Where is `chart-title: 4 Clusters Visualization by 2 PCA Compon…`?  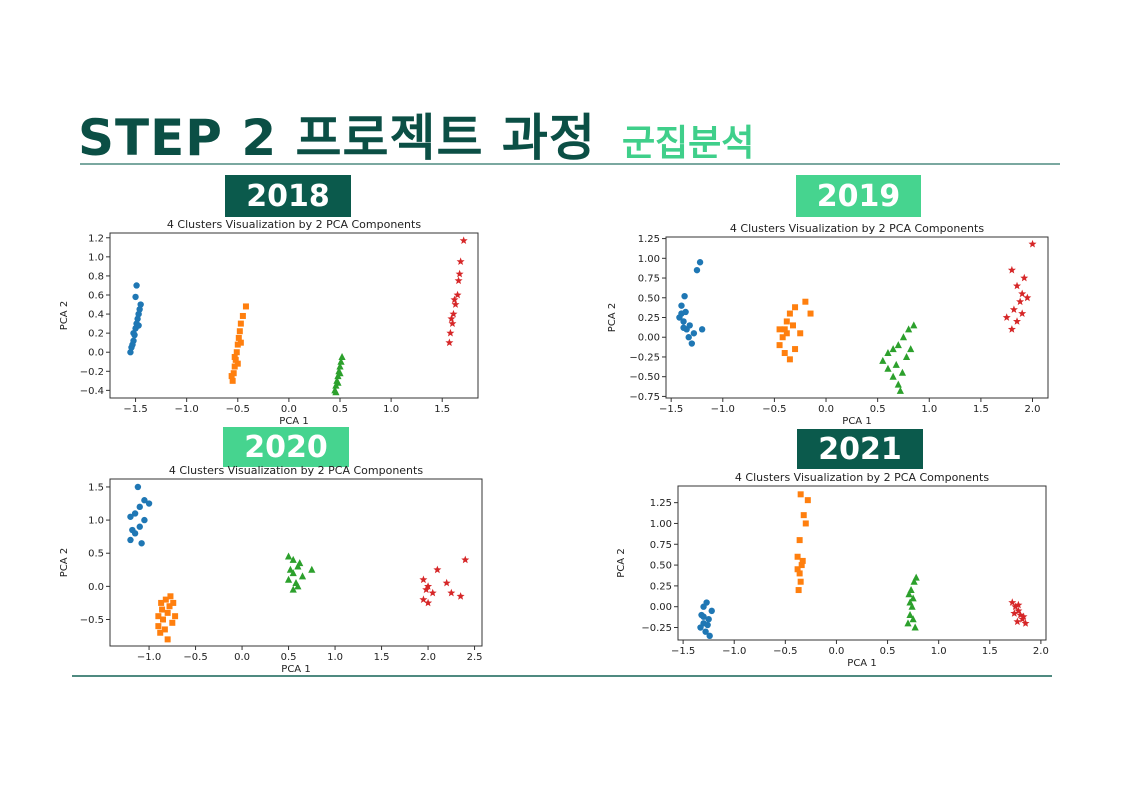 chart-title: 4 Clusters Visualization by 2 PCA Compon… is located at coordinates (294, 224).